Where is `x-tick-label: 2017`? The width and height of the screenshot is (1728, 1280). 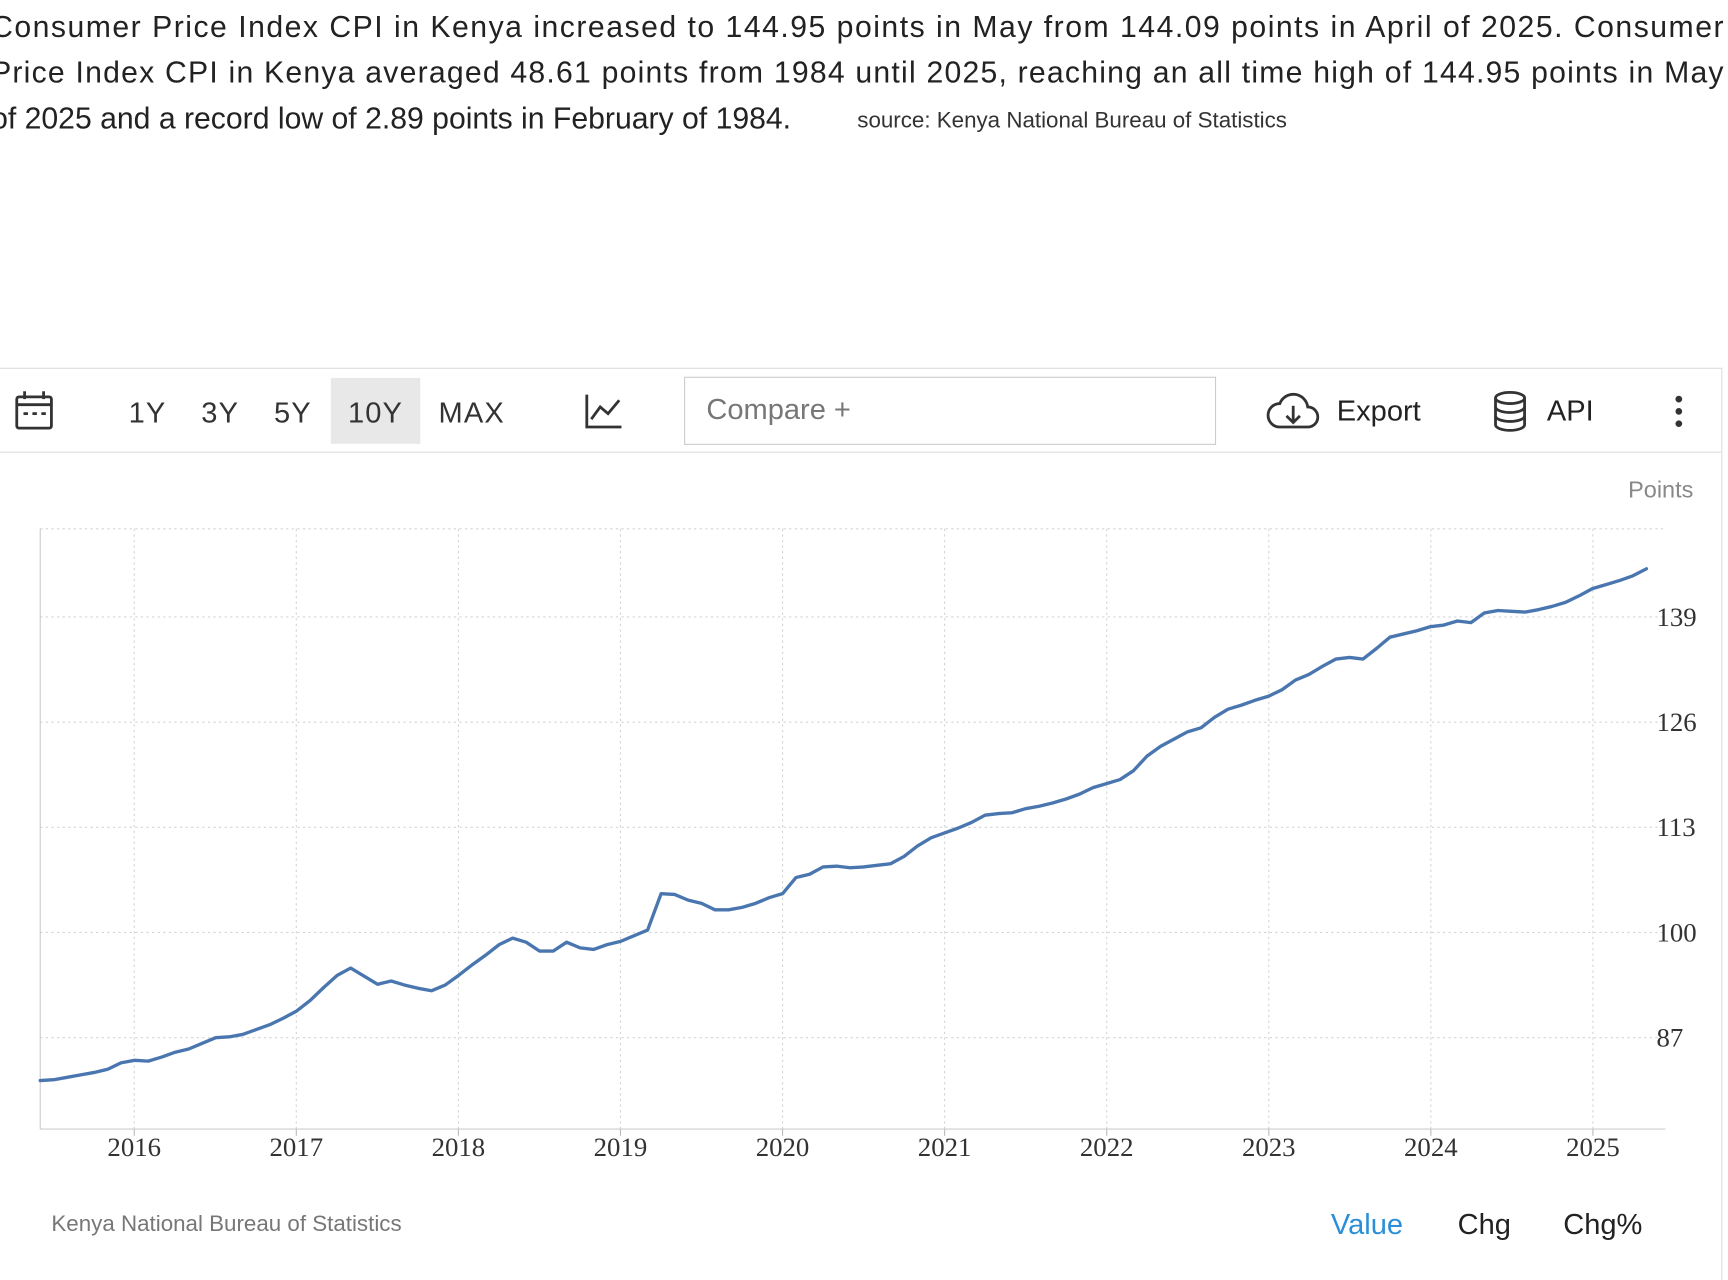 x-tick-label: 2017 is located at coordinates (297, 1147).